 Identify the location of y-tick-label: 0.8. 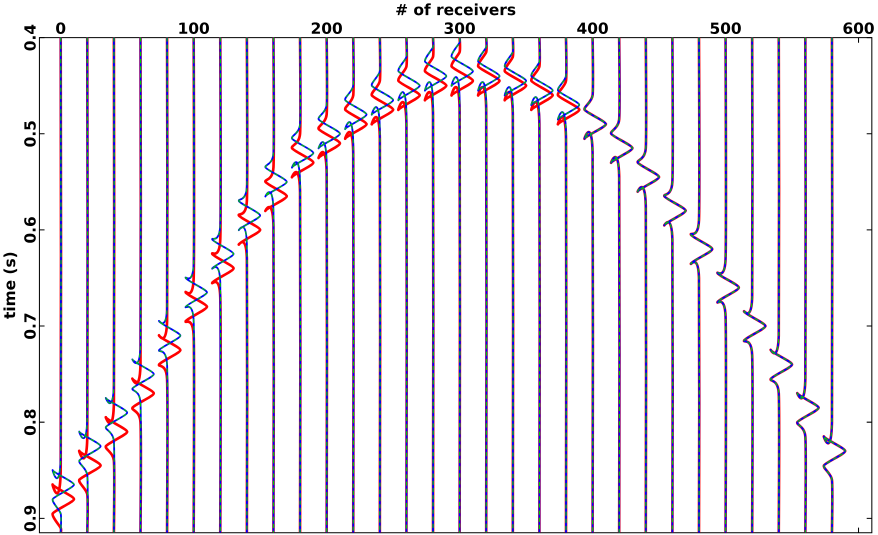
(30, 422).